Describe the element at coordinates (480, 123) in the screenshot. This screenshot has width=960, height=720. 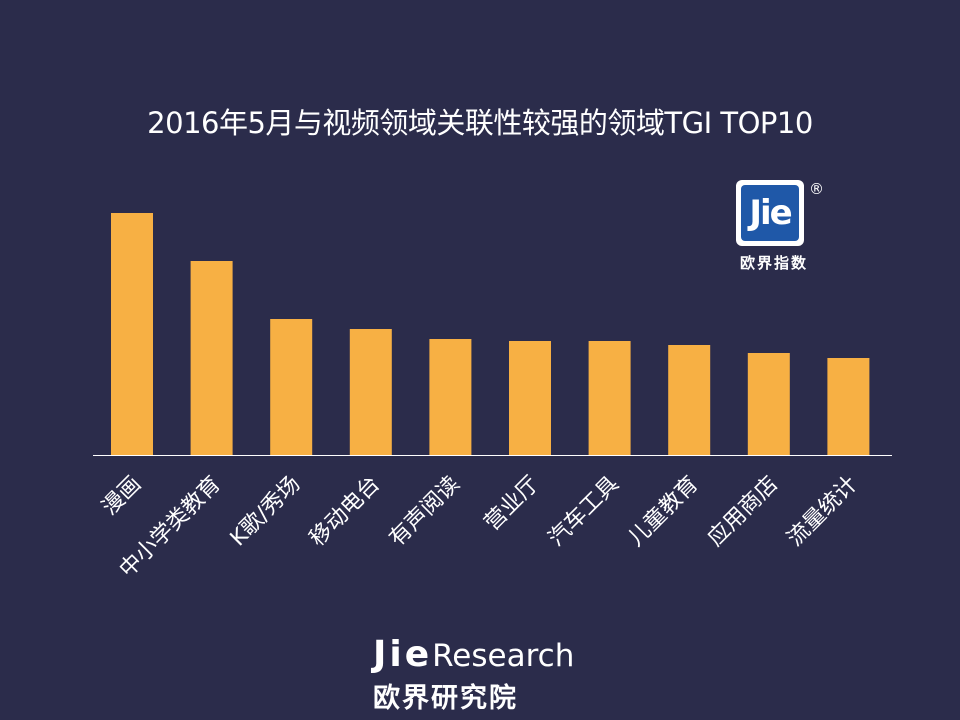
I see `chart-title: 2016年5月与视频领域关联性较强的领域TGI TOP10` at that location.